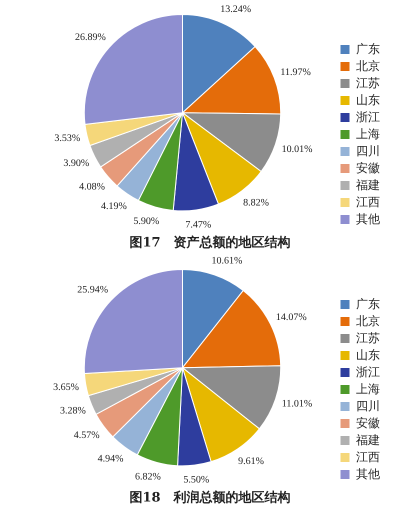 This screenshot has height=510, width=400. What do you see at coordinates (87, 435) in the screenshot?
I see `data-label: 4.57%` at bounding box center [87, 435].